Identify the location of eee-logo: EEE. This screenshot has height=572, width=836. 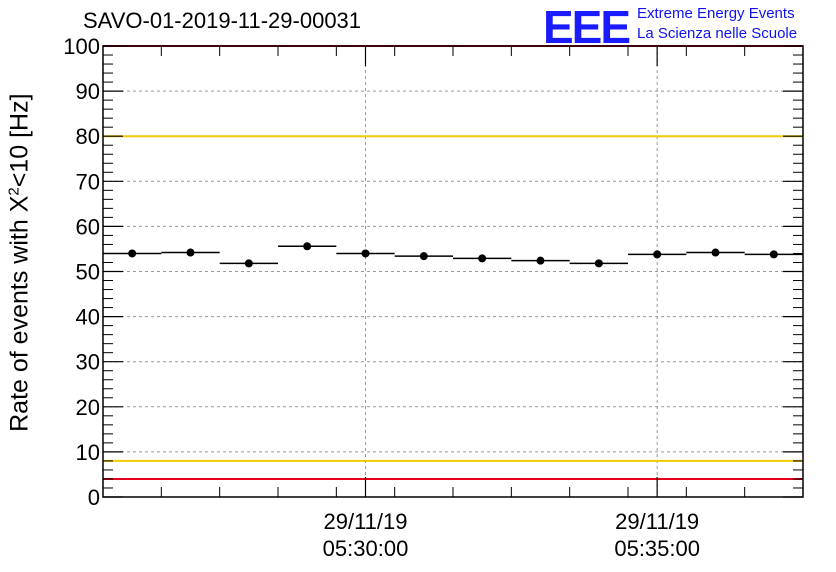
(587, 27).